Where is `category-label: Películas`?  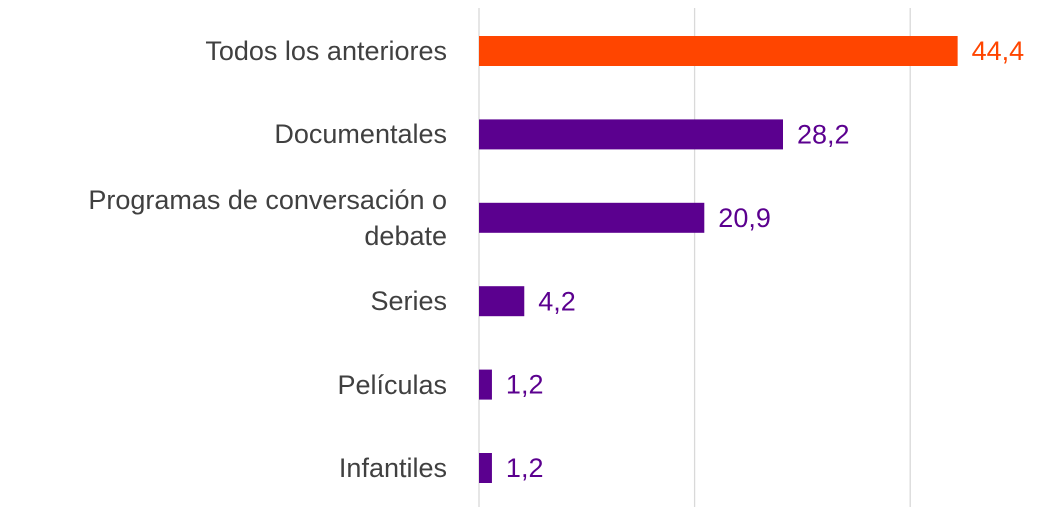 category-label: Películas is located at coordinates (392, 384).